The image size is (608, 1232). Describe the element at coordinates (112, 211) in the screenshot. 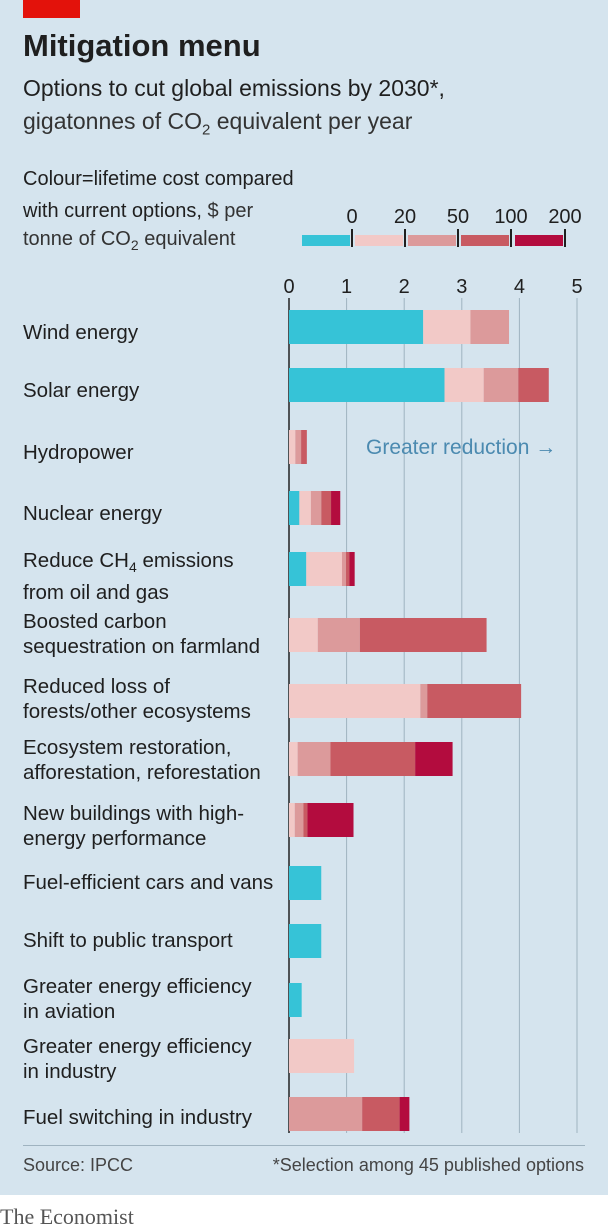

I see `legend-title-bold: with current options,` at that location.